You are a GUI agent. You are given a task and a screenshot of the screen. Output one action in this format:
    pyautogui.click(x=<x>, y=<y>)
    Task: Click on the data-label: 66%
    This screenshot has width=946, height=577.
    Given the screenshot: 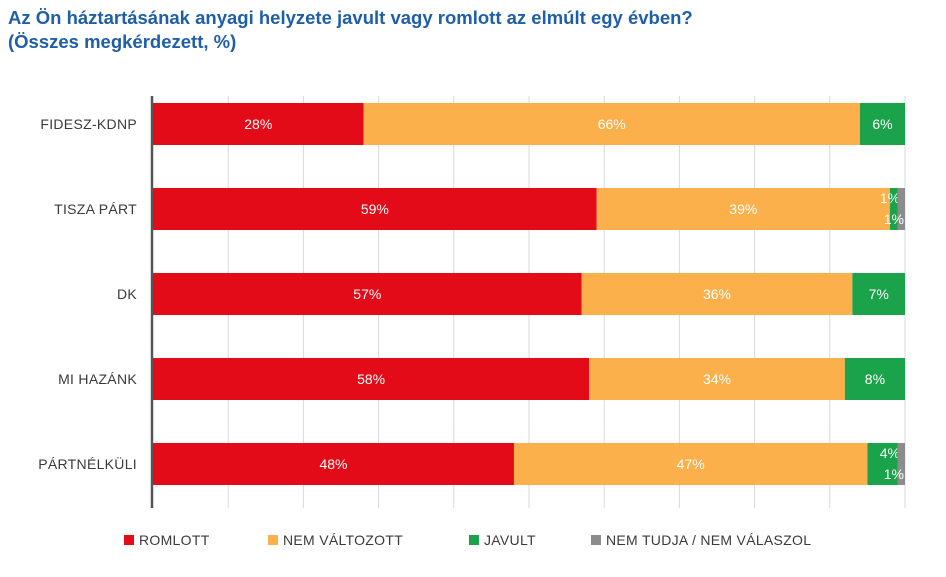 What is the action you would take?
    pyautogui.click(x=612, y=124)
    